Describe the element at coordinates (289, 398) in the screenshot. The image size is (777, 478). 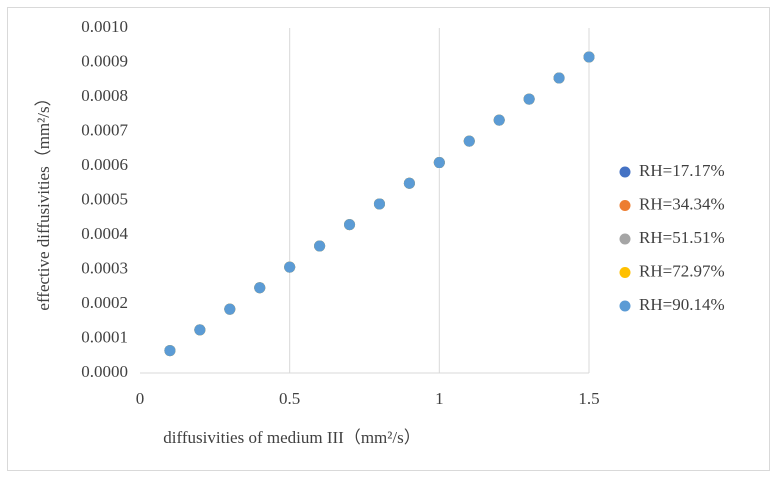
I see `x-tick-label: 0.5` at that location.